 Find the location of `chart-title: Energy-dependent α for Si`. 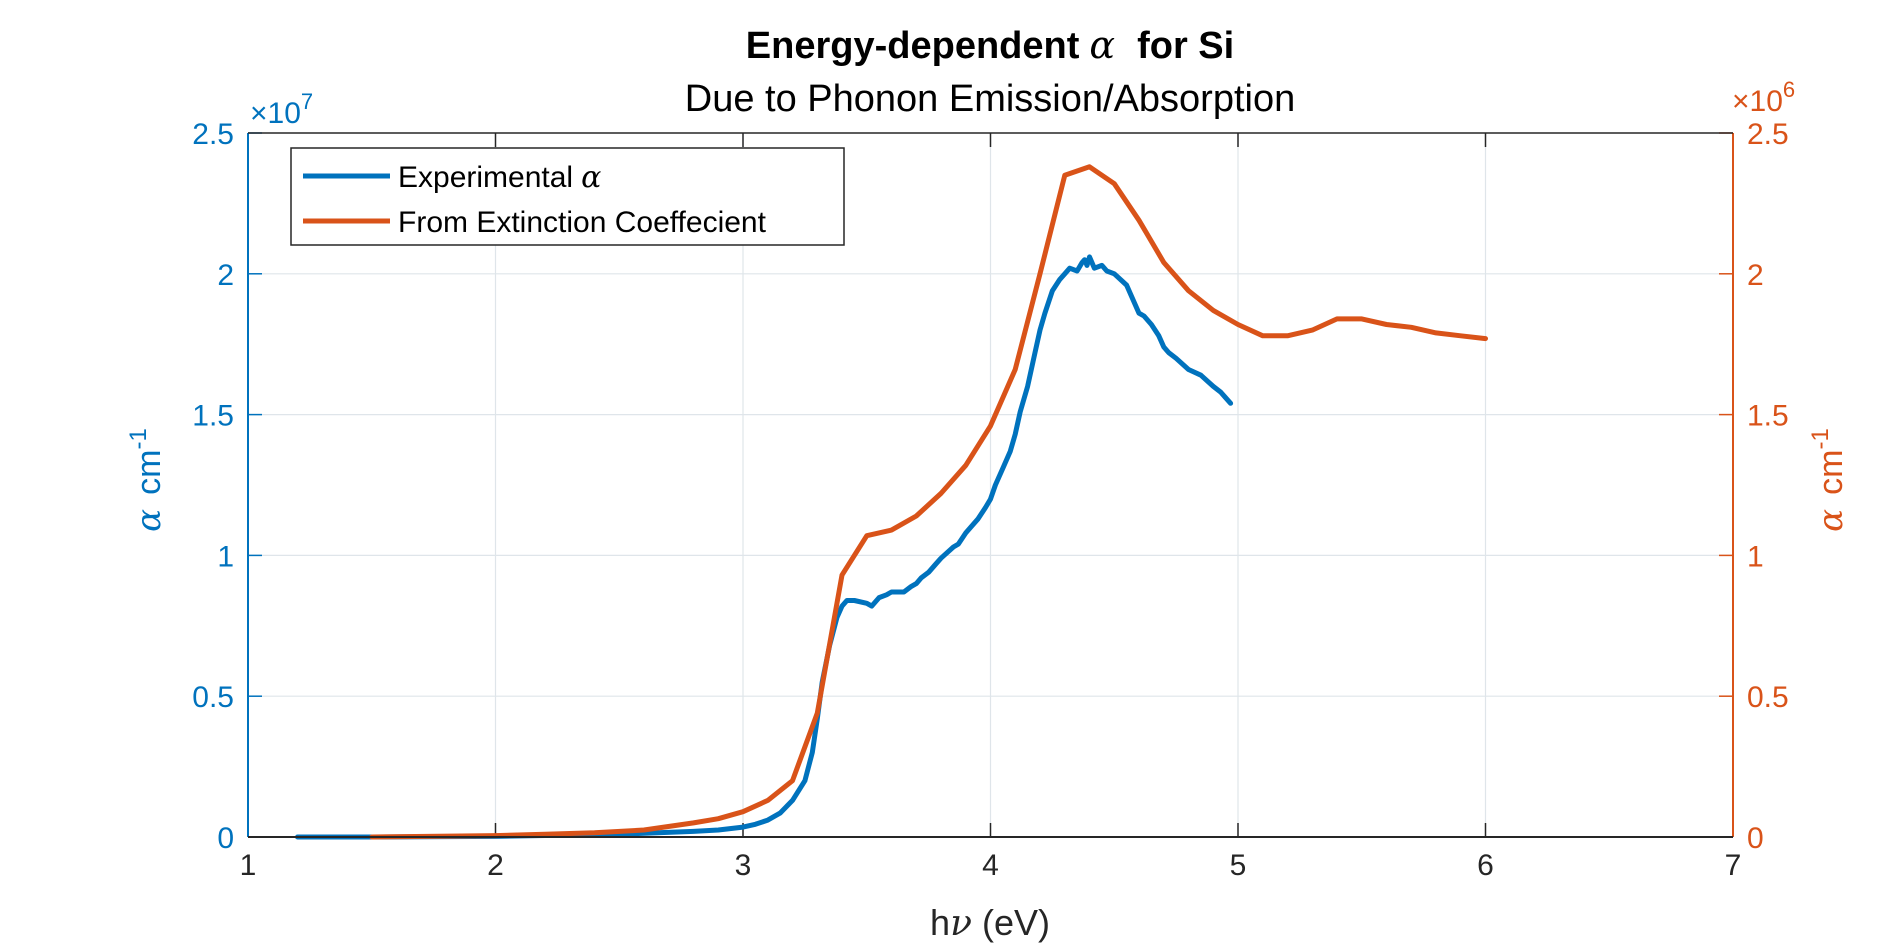

chart-title: Energy-dependent α for Si is located at coordinates (990, 45).